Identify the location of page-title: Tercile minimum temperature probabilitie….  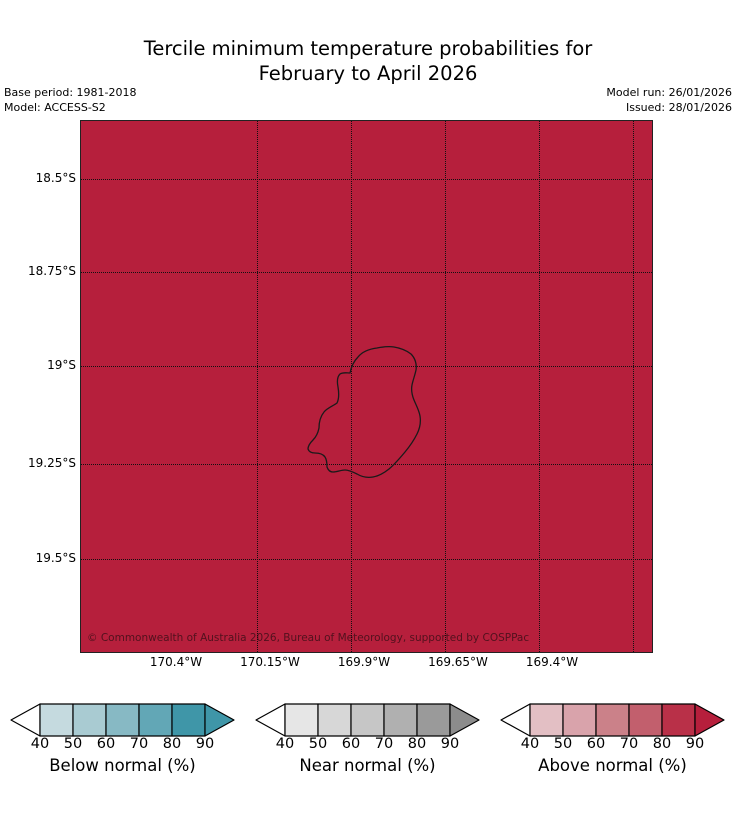
(368, 61).